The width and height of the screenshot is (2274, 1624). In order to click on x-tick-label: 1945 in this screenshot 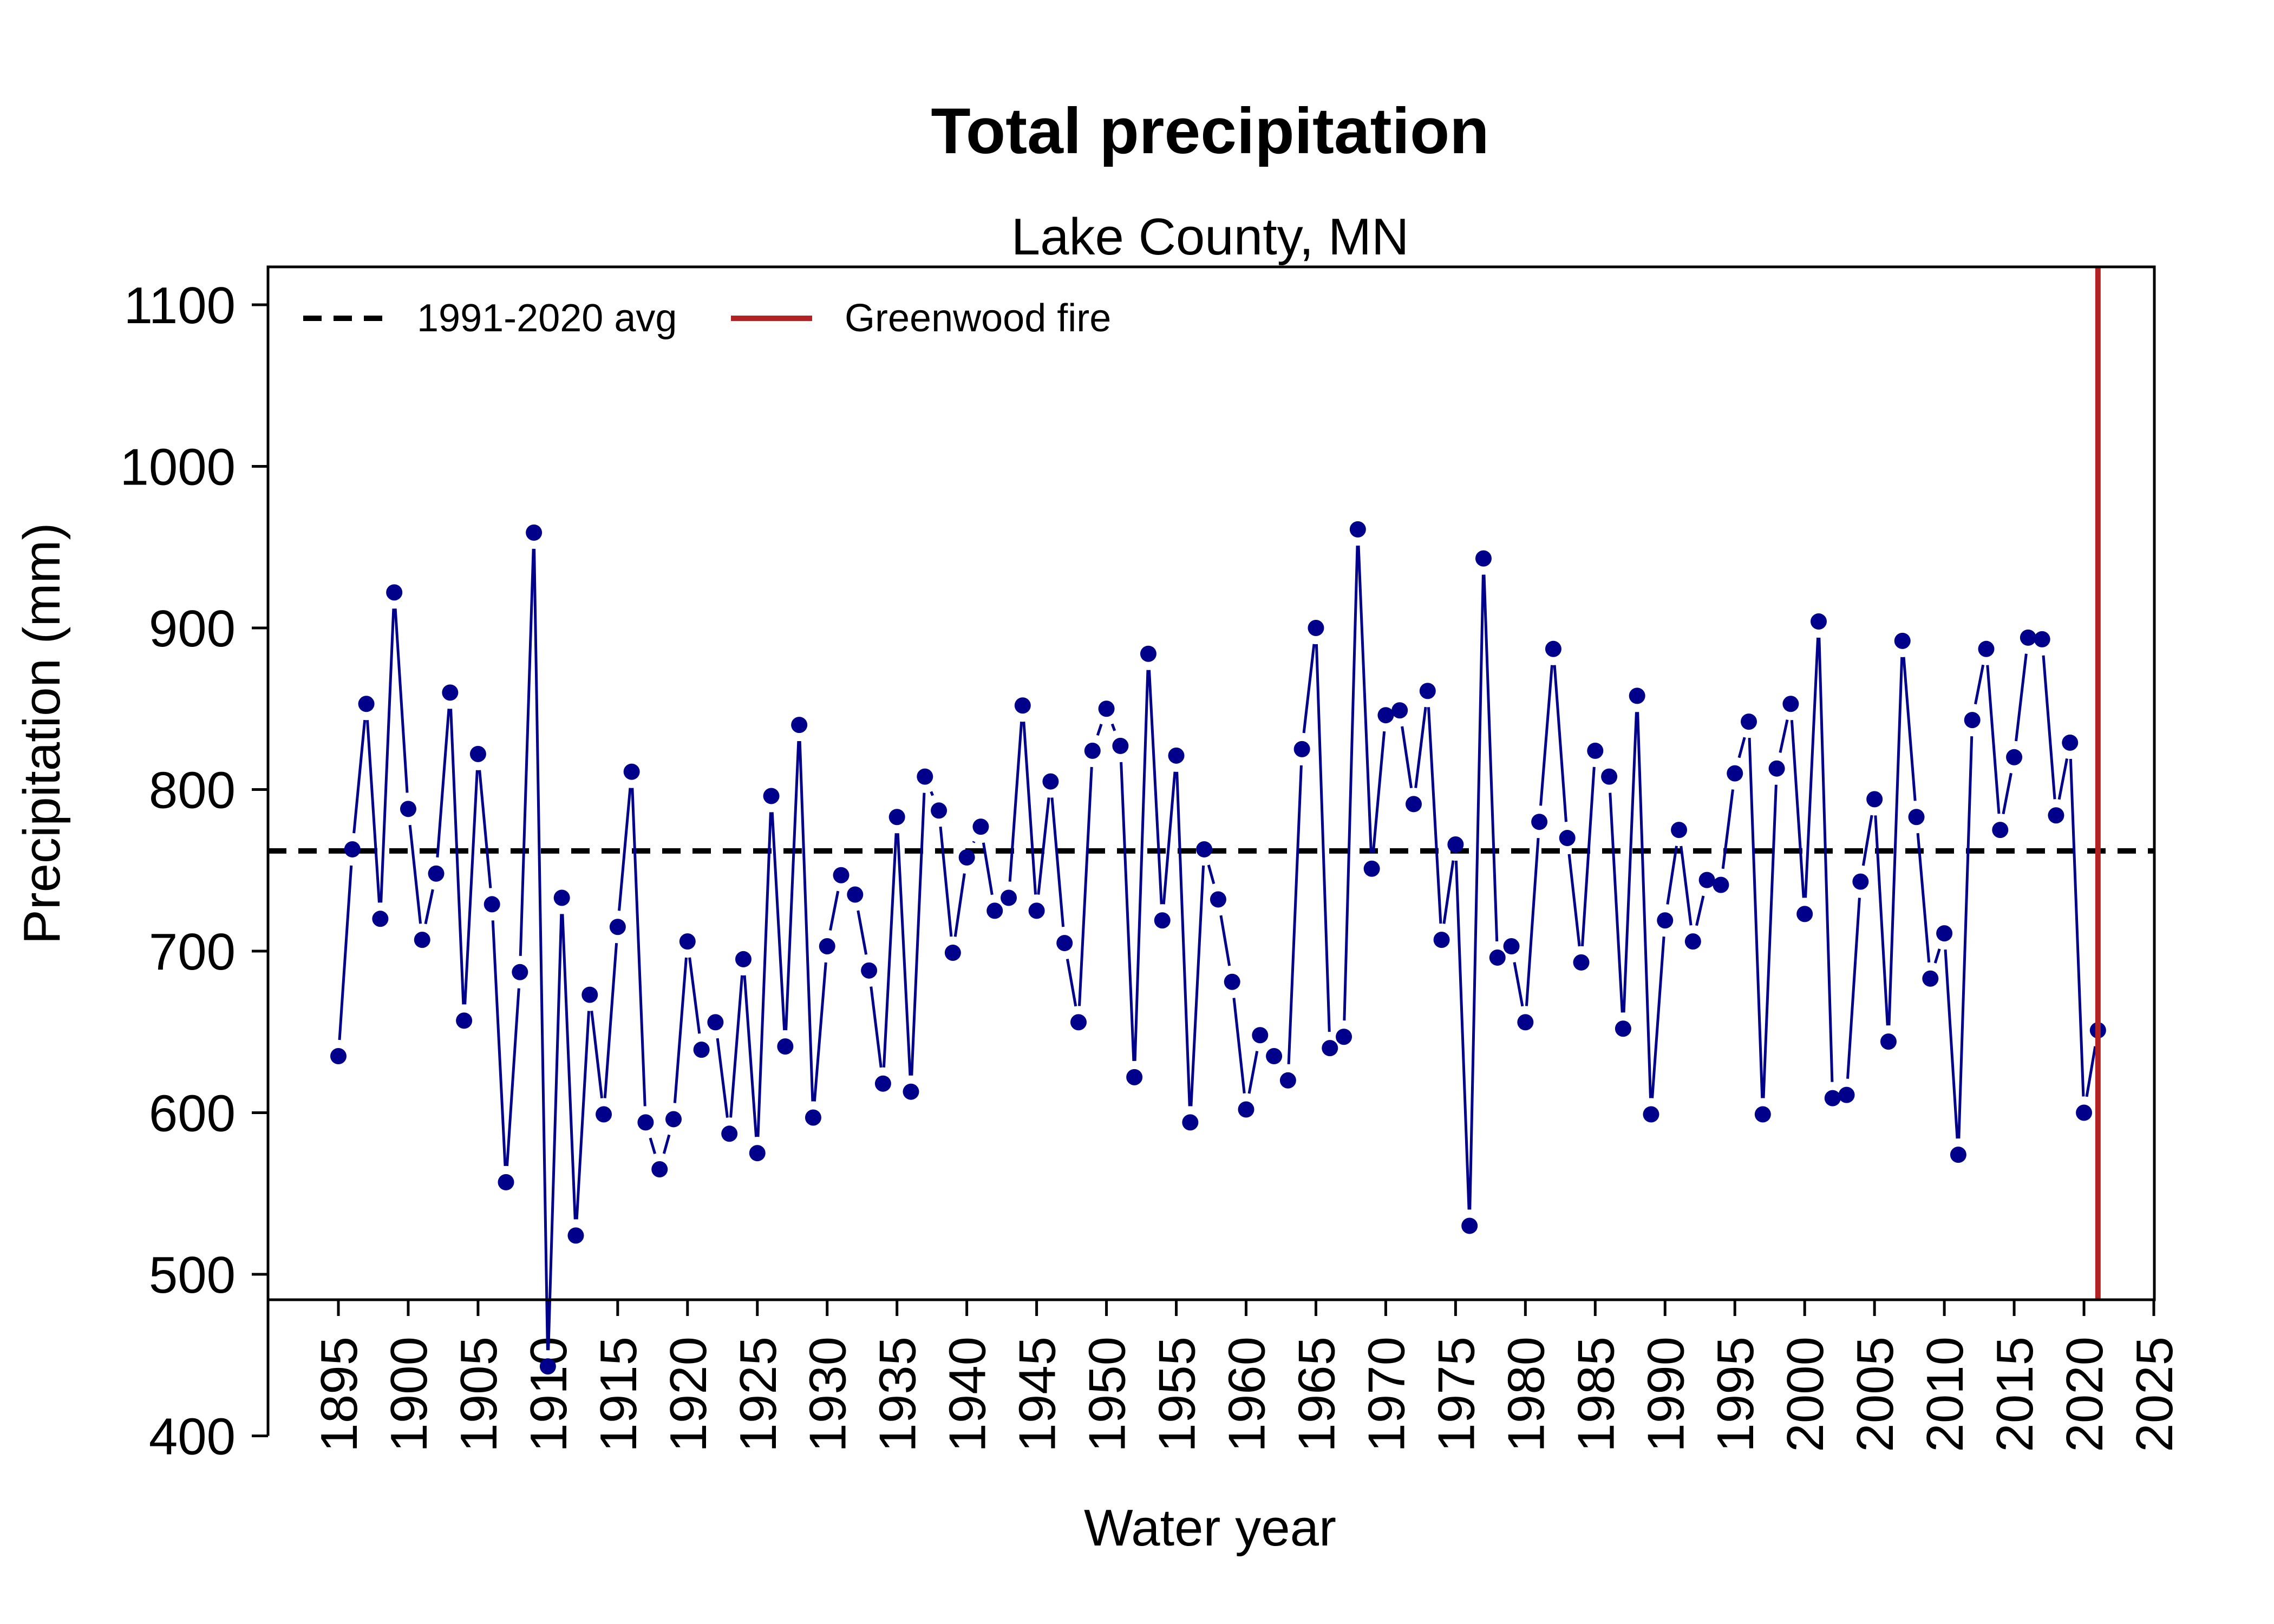, I will do `click(1038, 1394)`.